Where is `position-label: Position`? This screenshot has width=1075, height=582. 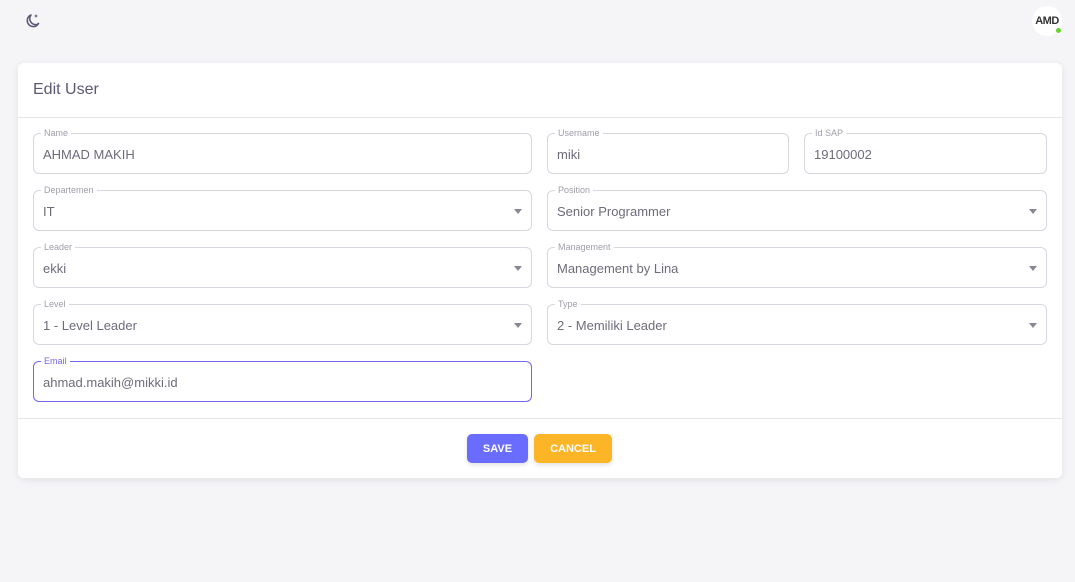 position-label: Position is located at coordinates (574, 190).